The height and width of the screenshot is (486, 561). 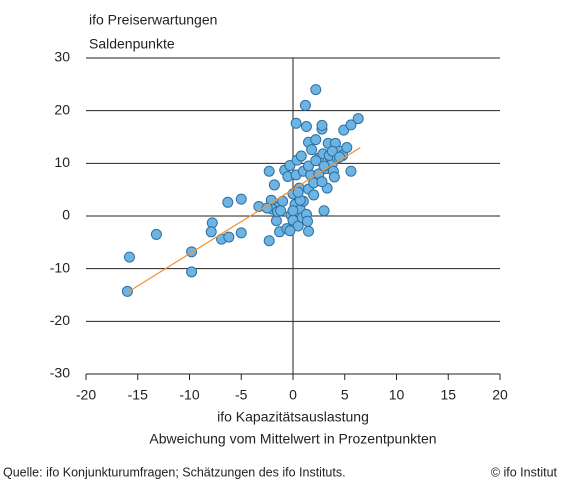 What do you see at coordinates (397, 395) in the screenshot?
I see `x-tick-label: 10` at bounding box center [397, 395].